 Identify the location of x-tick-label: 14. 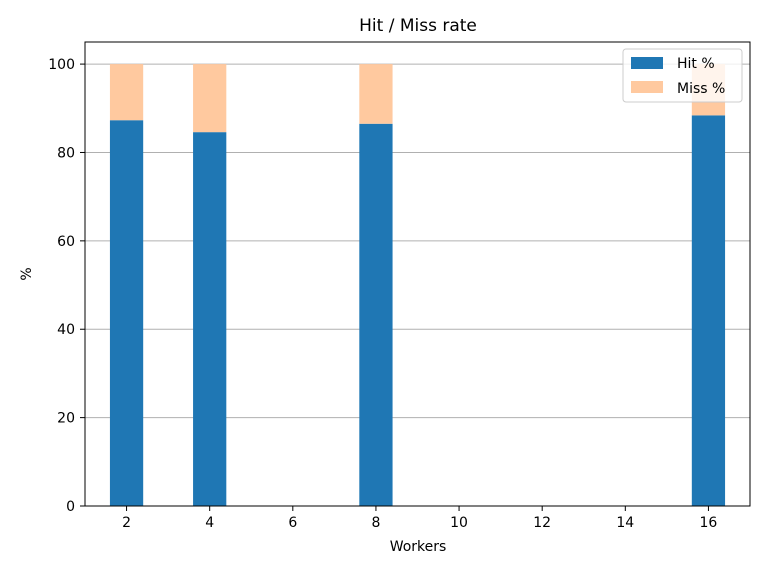
(625, 523).